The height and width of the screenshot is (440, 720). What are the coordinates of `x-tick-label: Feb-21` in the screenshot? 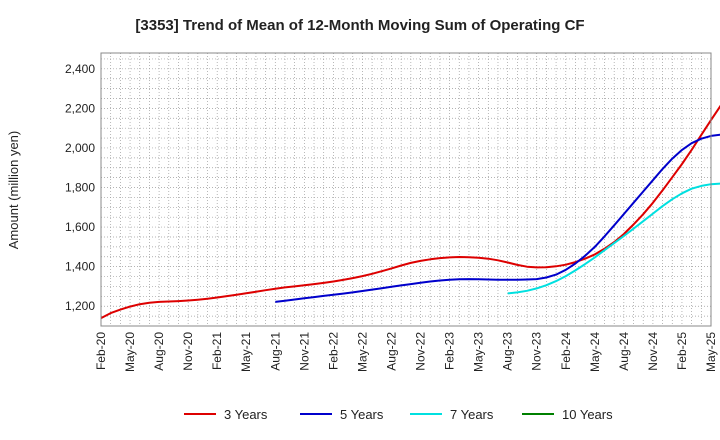 It's located at (217, 351).